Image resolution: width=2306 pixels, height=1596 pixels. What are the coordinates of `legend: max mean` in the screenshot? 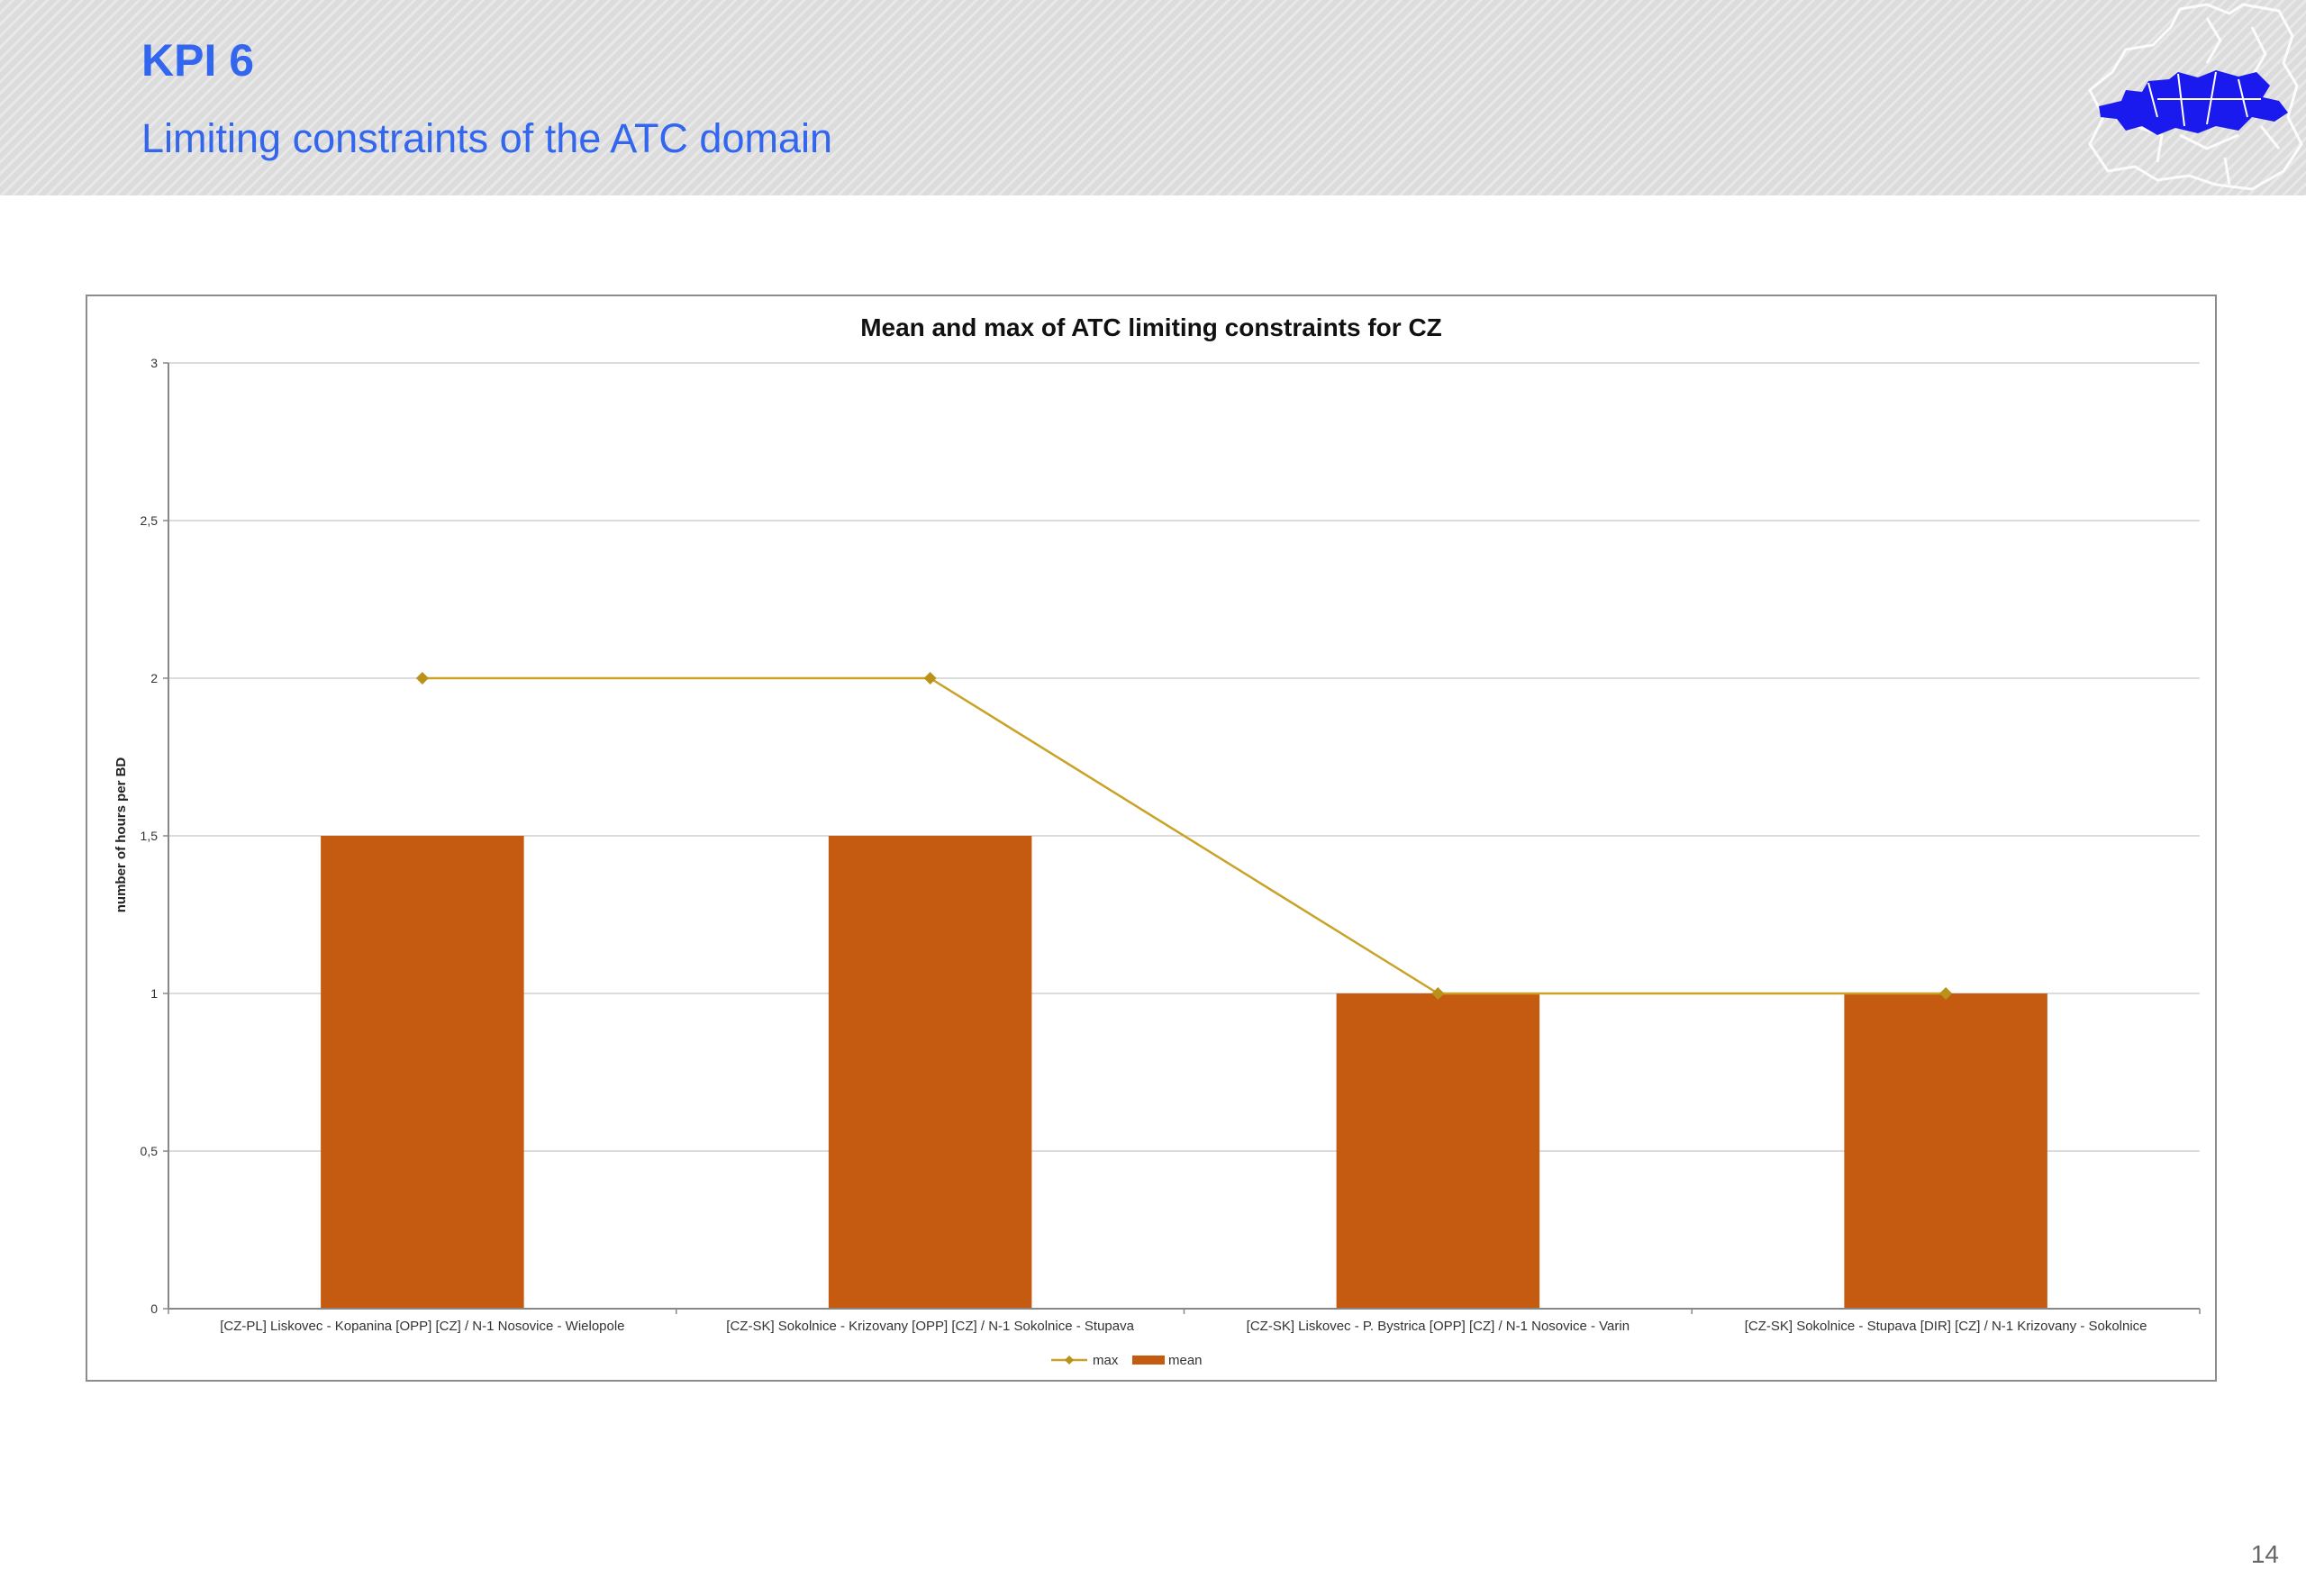 It's located at (1127, 1360).